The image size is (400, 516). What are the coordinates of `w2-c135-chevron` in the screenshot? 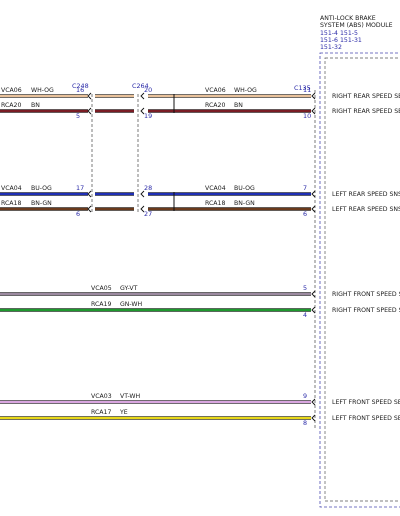 It's located at (313, 111).